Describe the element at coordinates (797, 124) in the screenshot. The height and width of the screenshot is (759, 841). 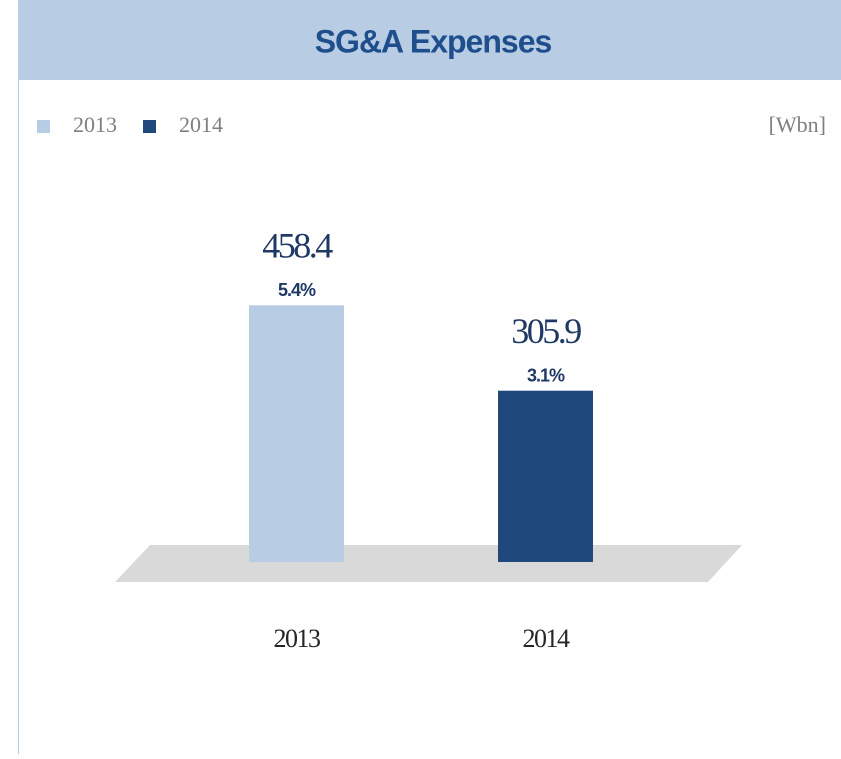
I see `unit-label: [Wbn]` at that location.